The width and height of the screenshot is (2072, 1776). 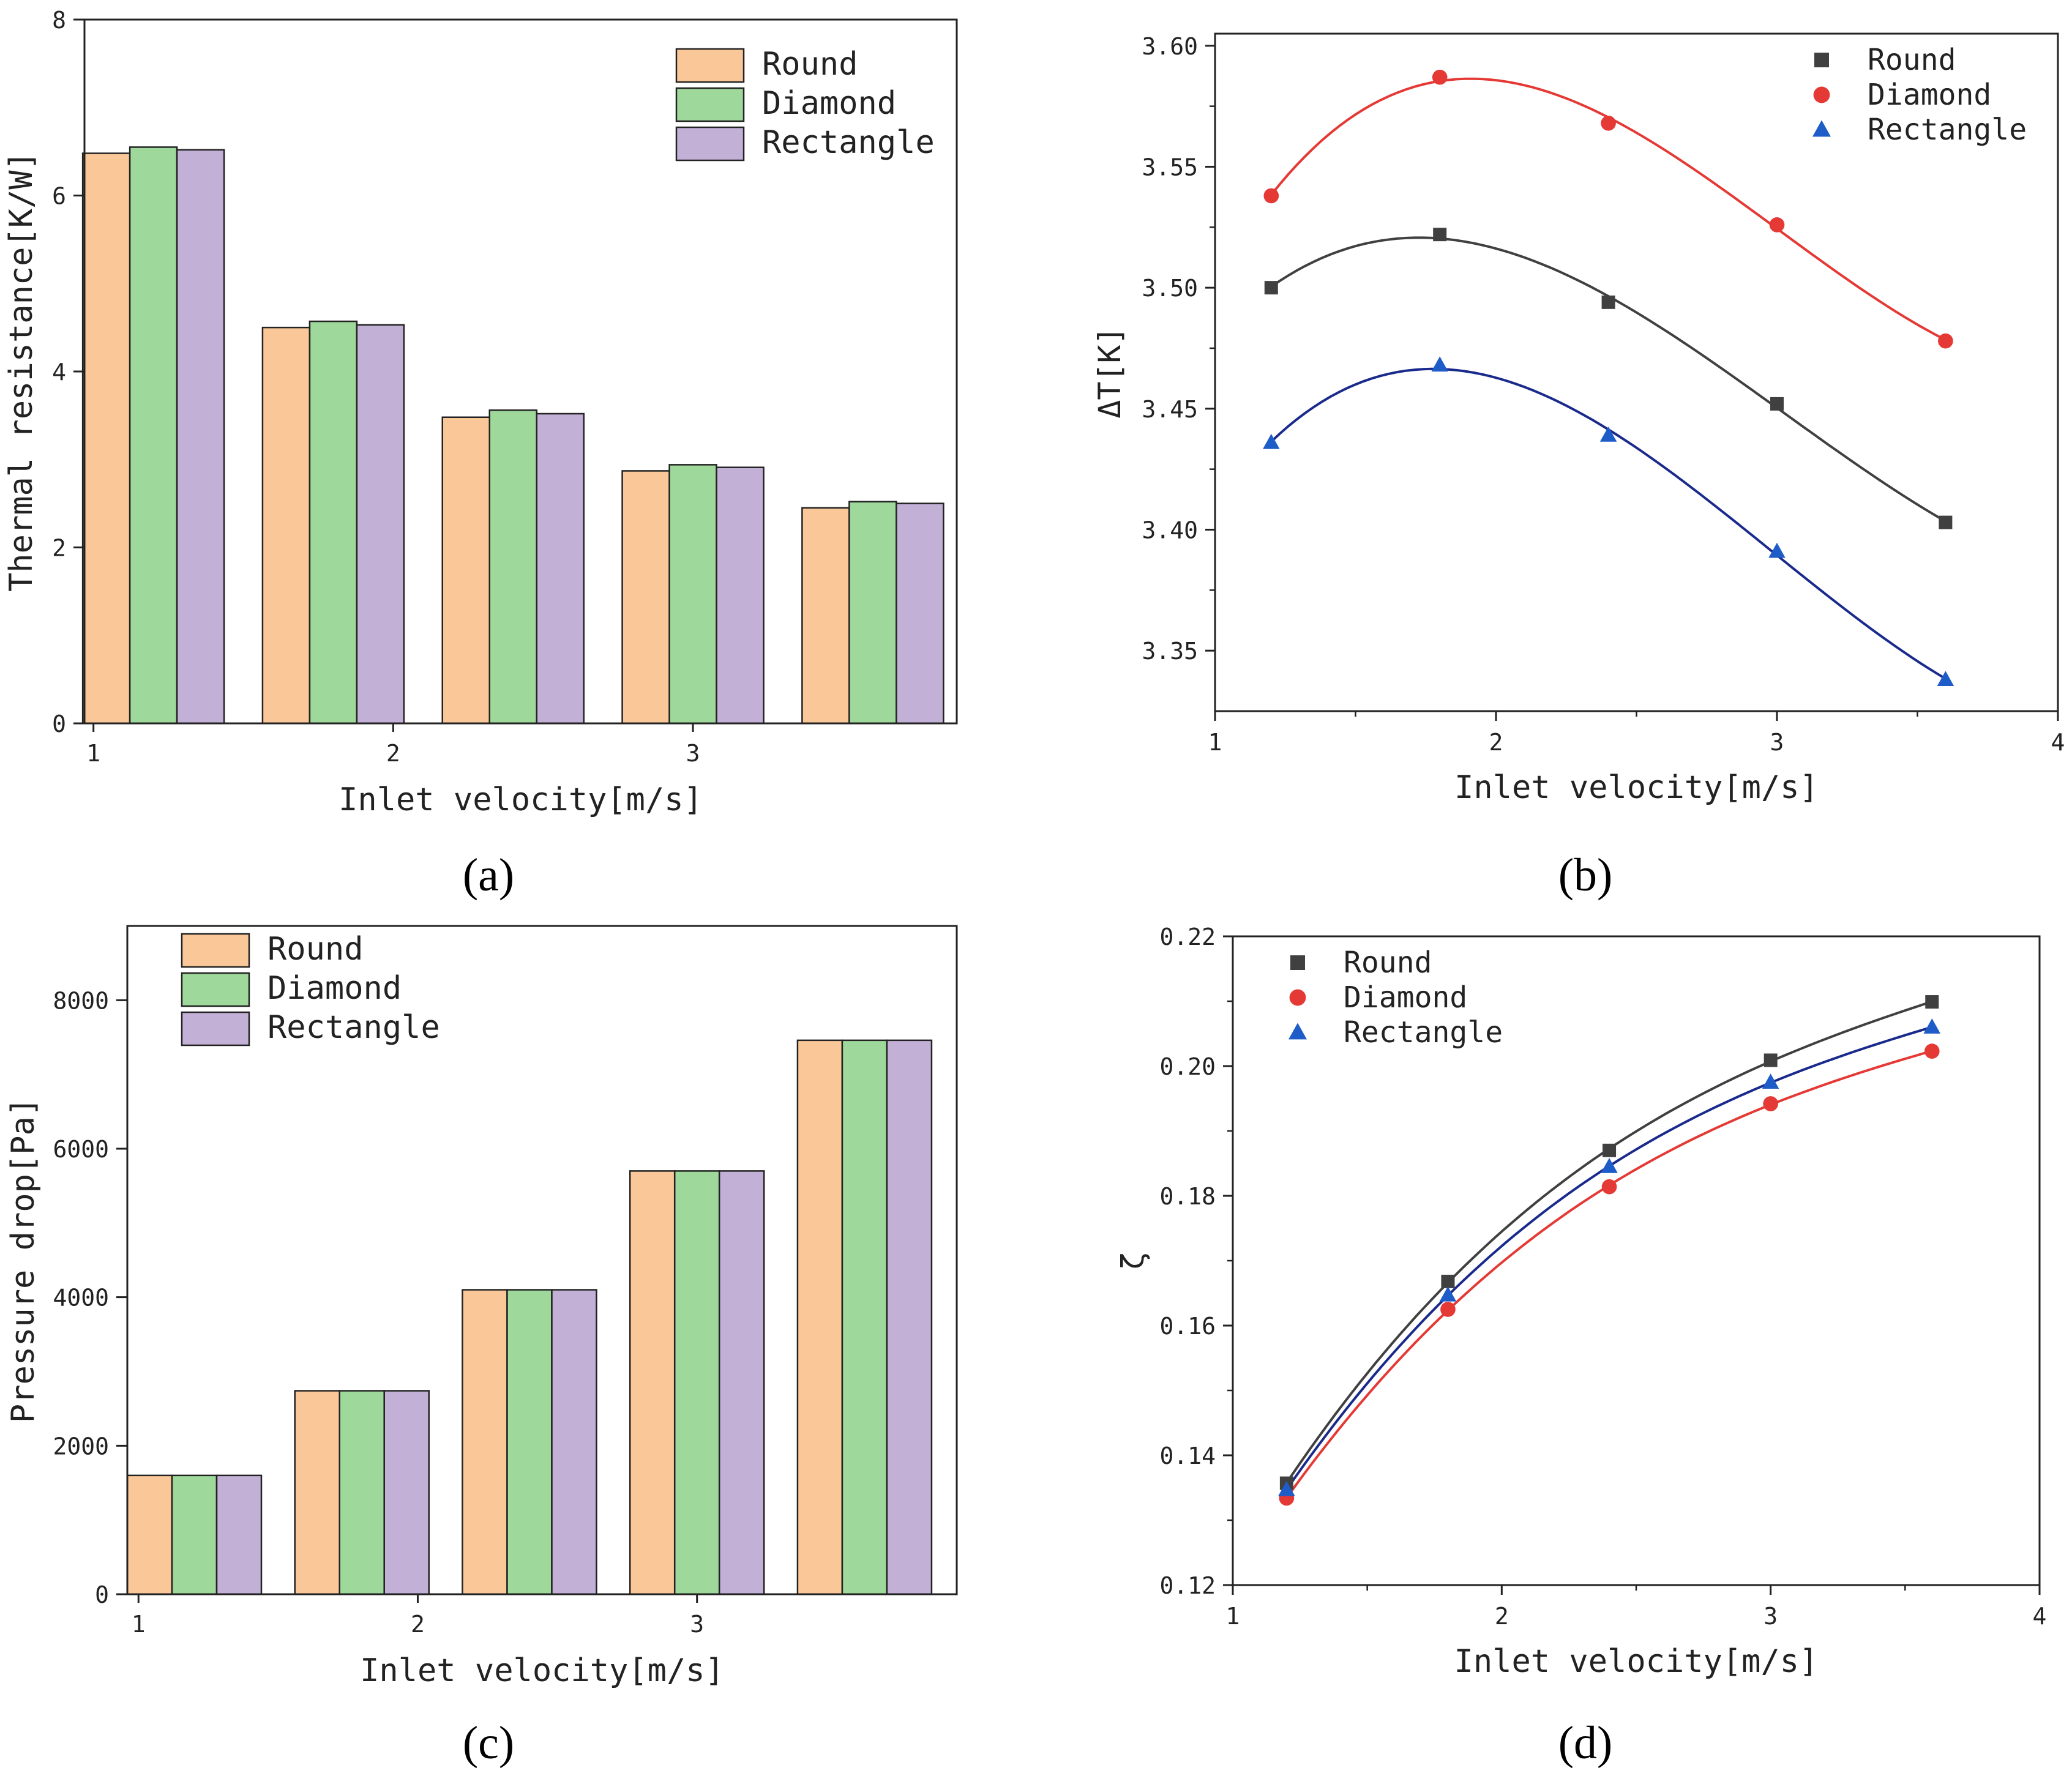 What do you see at coordinates (1586, 875) in the screenshot?
I see `panel-label-b: (b)` at bounding box center [1586, 875].